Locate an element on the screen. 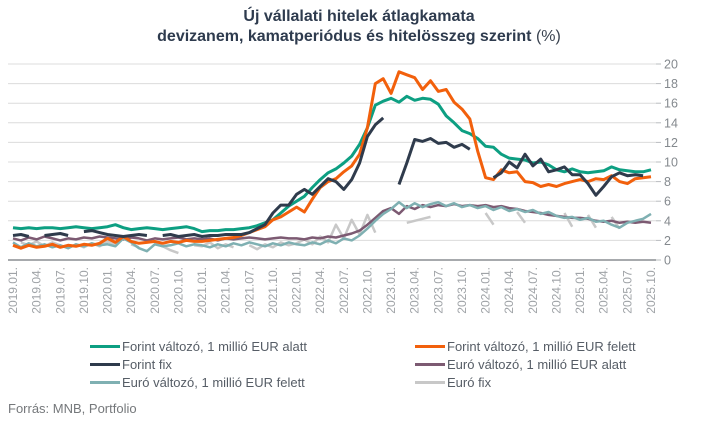 The image size is (718, 422). x-tick-label: 2025.10. is located at coordinates (651, 290).